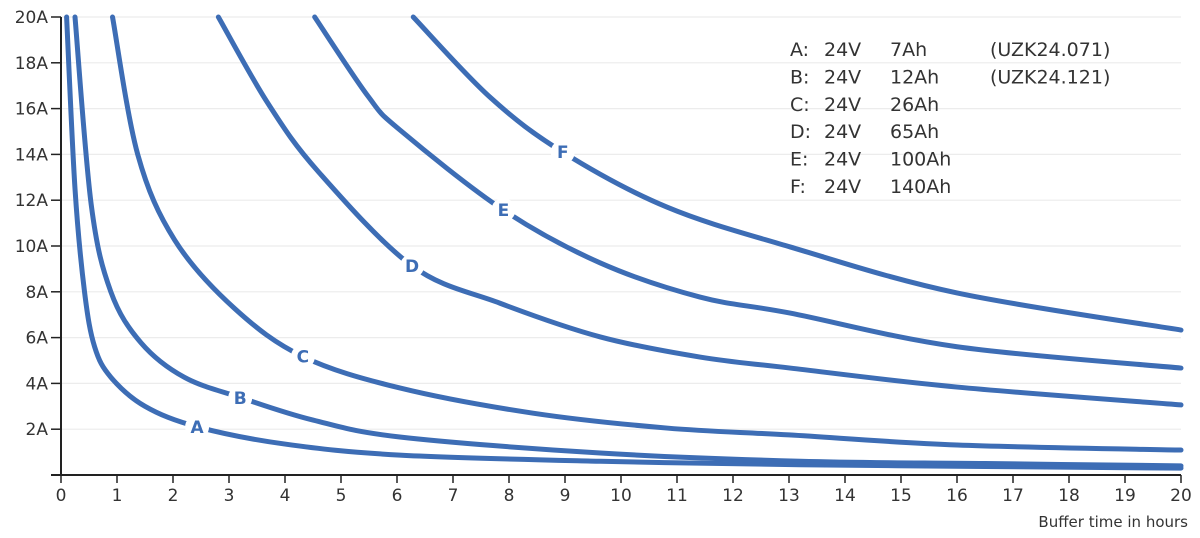 This screenshot has height=538, width=1200. I want to click on y-tick-label: 4A, so click(37, 384).